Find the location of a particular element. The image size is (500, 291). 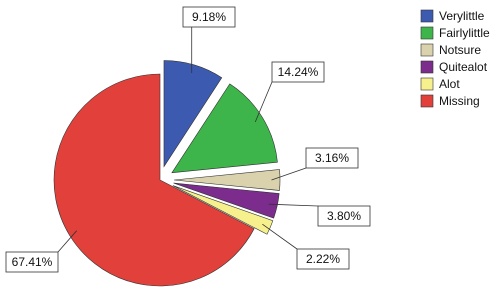

legend-label: Missing is located at coordinates (459, 101).